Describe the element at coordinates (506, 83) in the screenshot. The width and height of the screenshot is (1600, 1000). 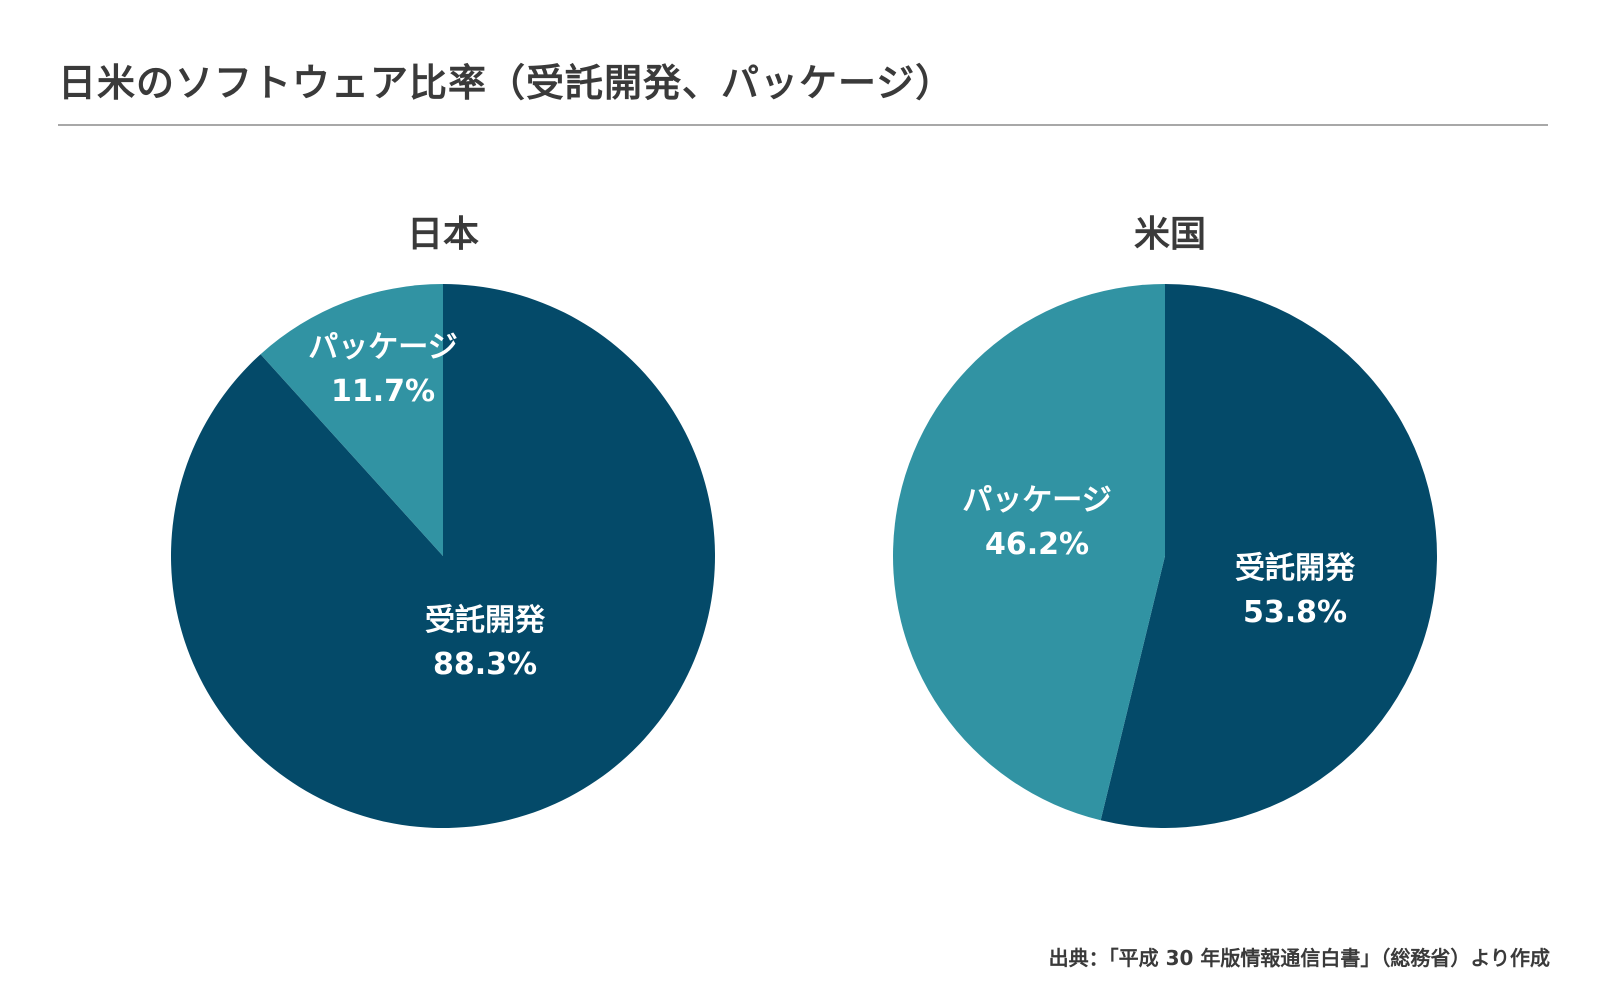
I see `page-title: 日米のソフトウェア比率（受託開発、パッケージ）` at that location.